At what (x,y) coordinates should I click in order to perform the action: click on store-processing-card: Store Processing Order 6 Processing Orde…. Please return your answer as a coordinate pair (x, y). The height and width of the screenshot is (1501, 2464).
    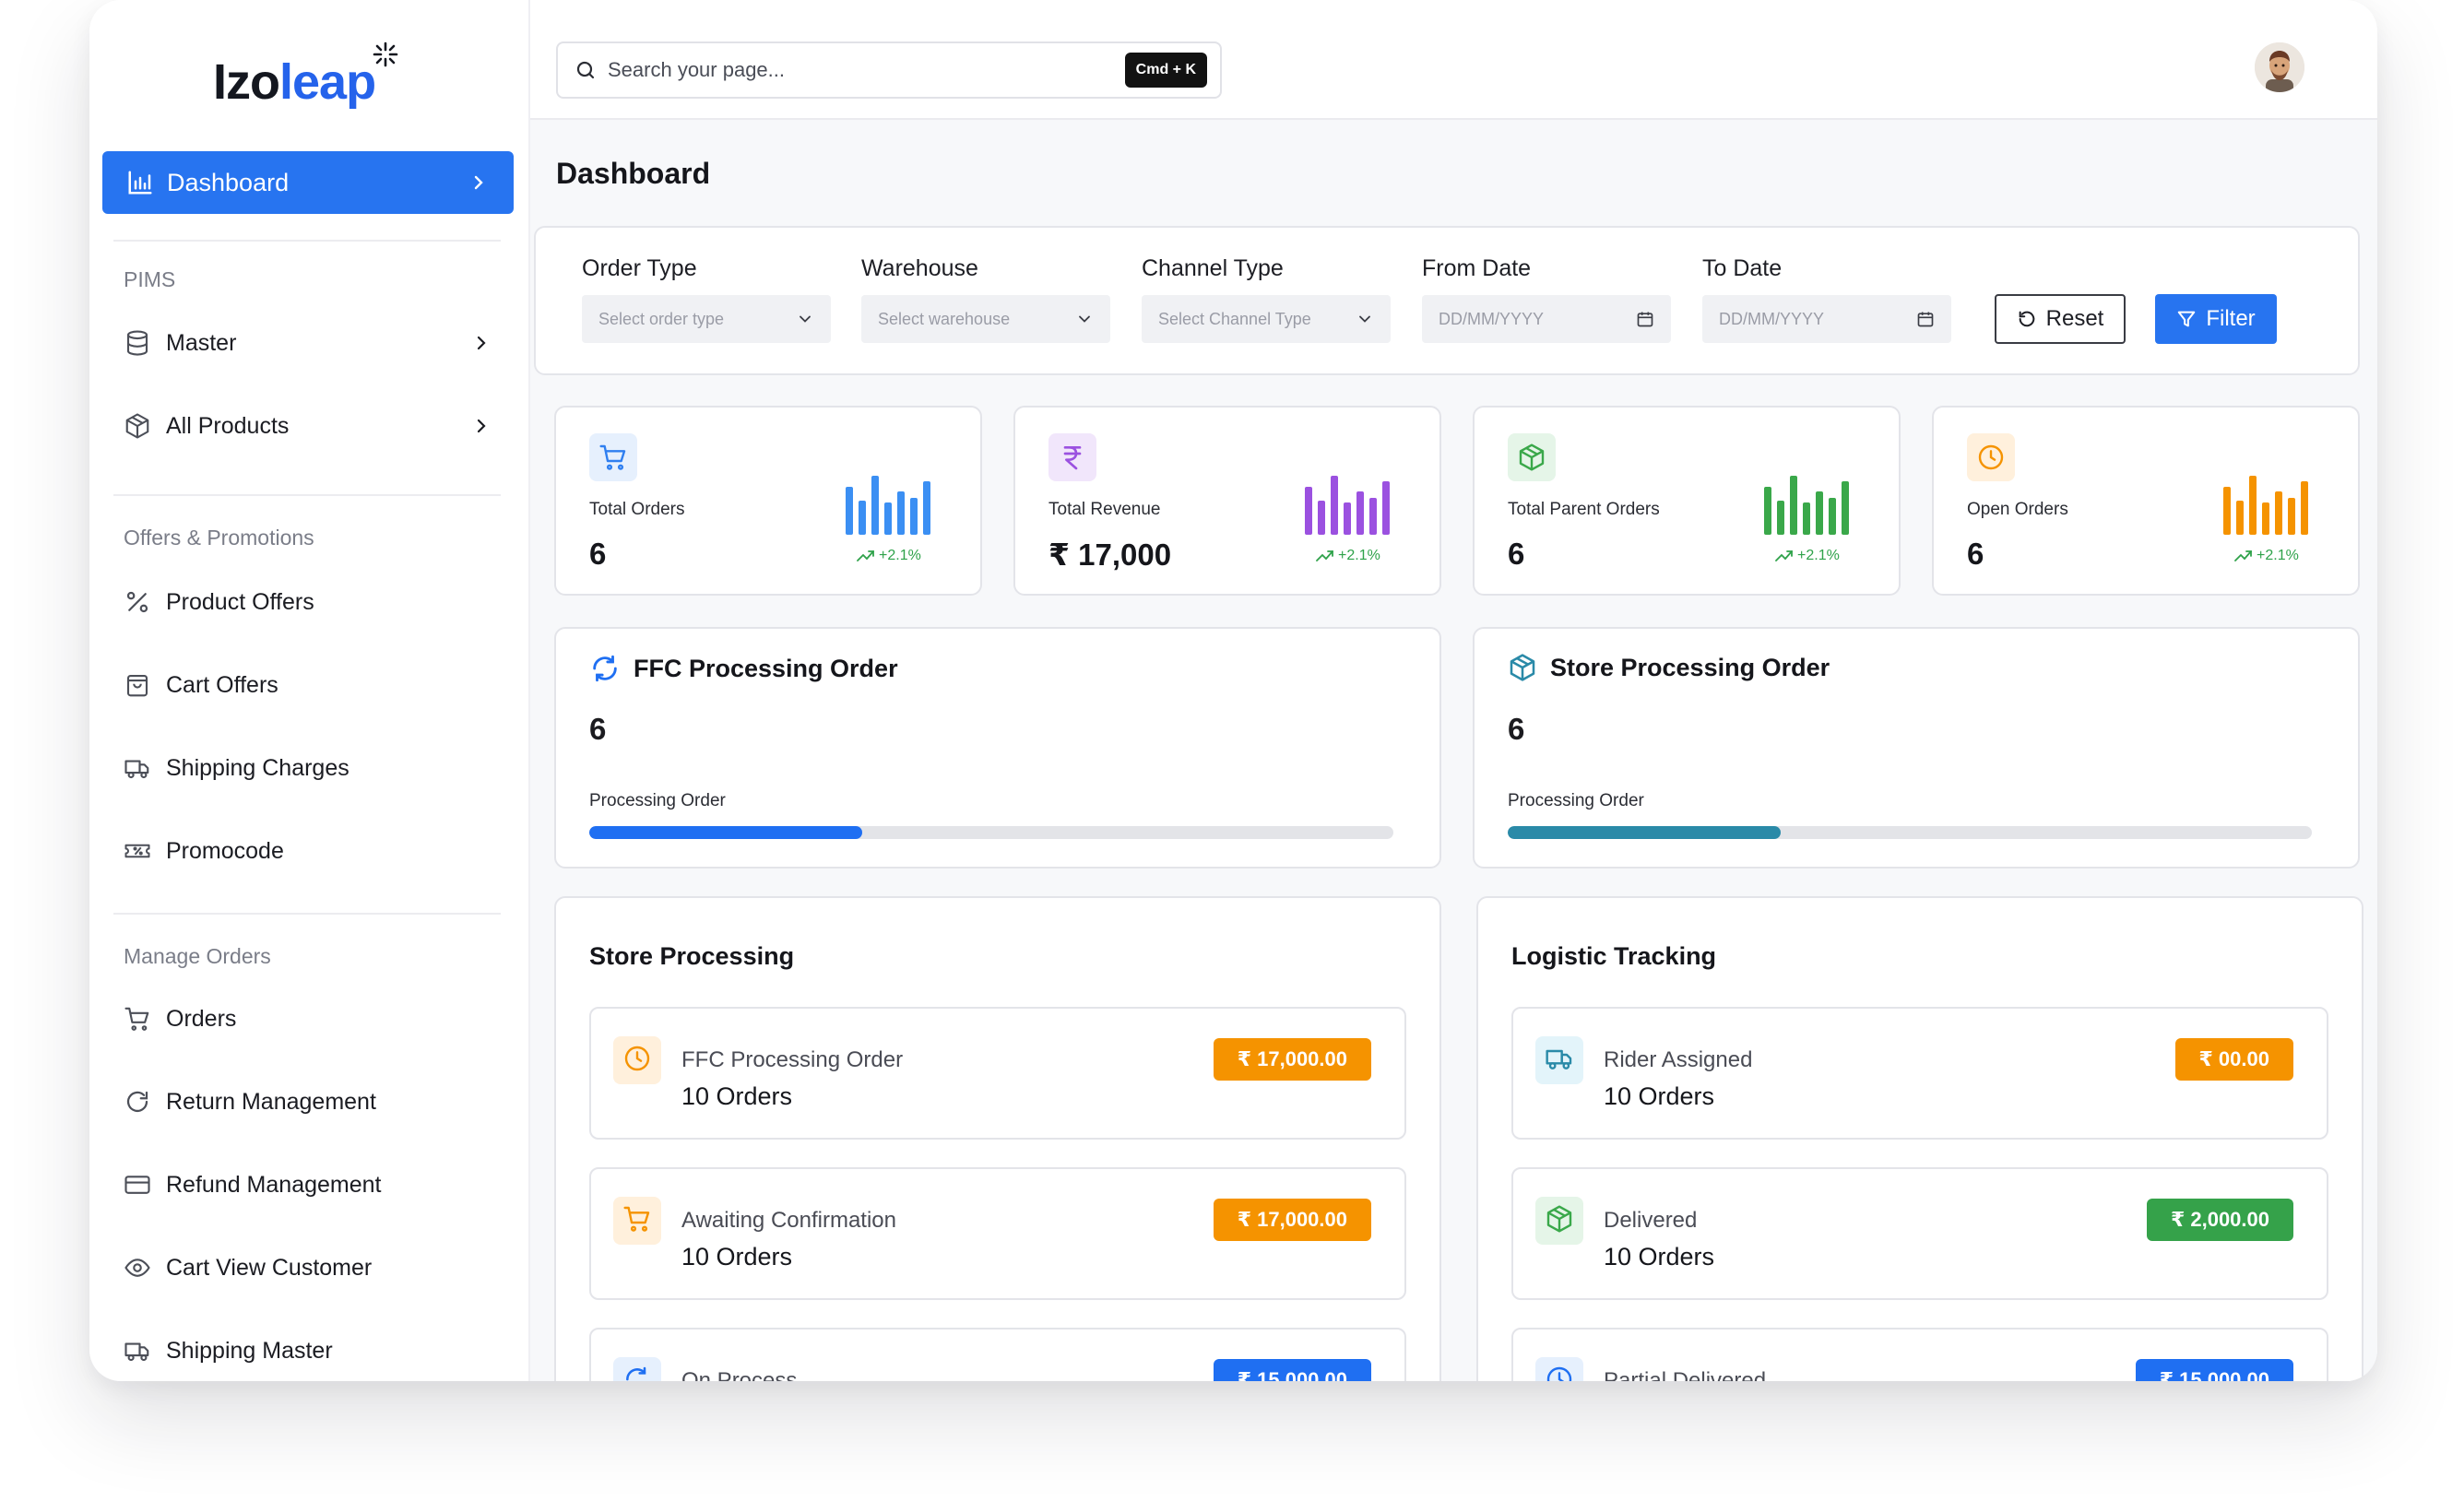
    Looking at the image, I should click on (1917, 748).